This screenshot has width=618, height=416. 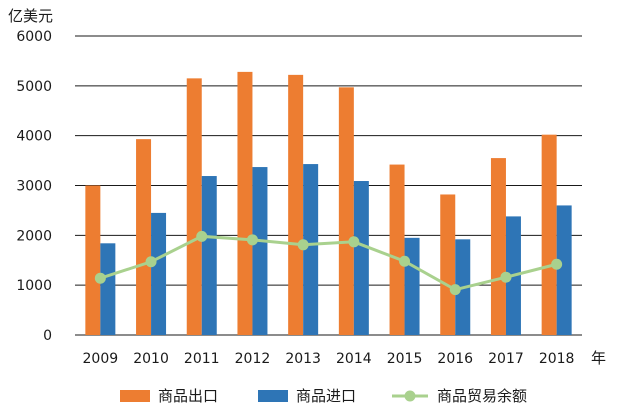 I want to click on y-tick-label: 6000, so click(x=34, y=37).